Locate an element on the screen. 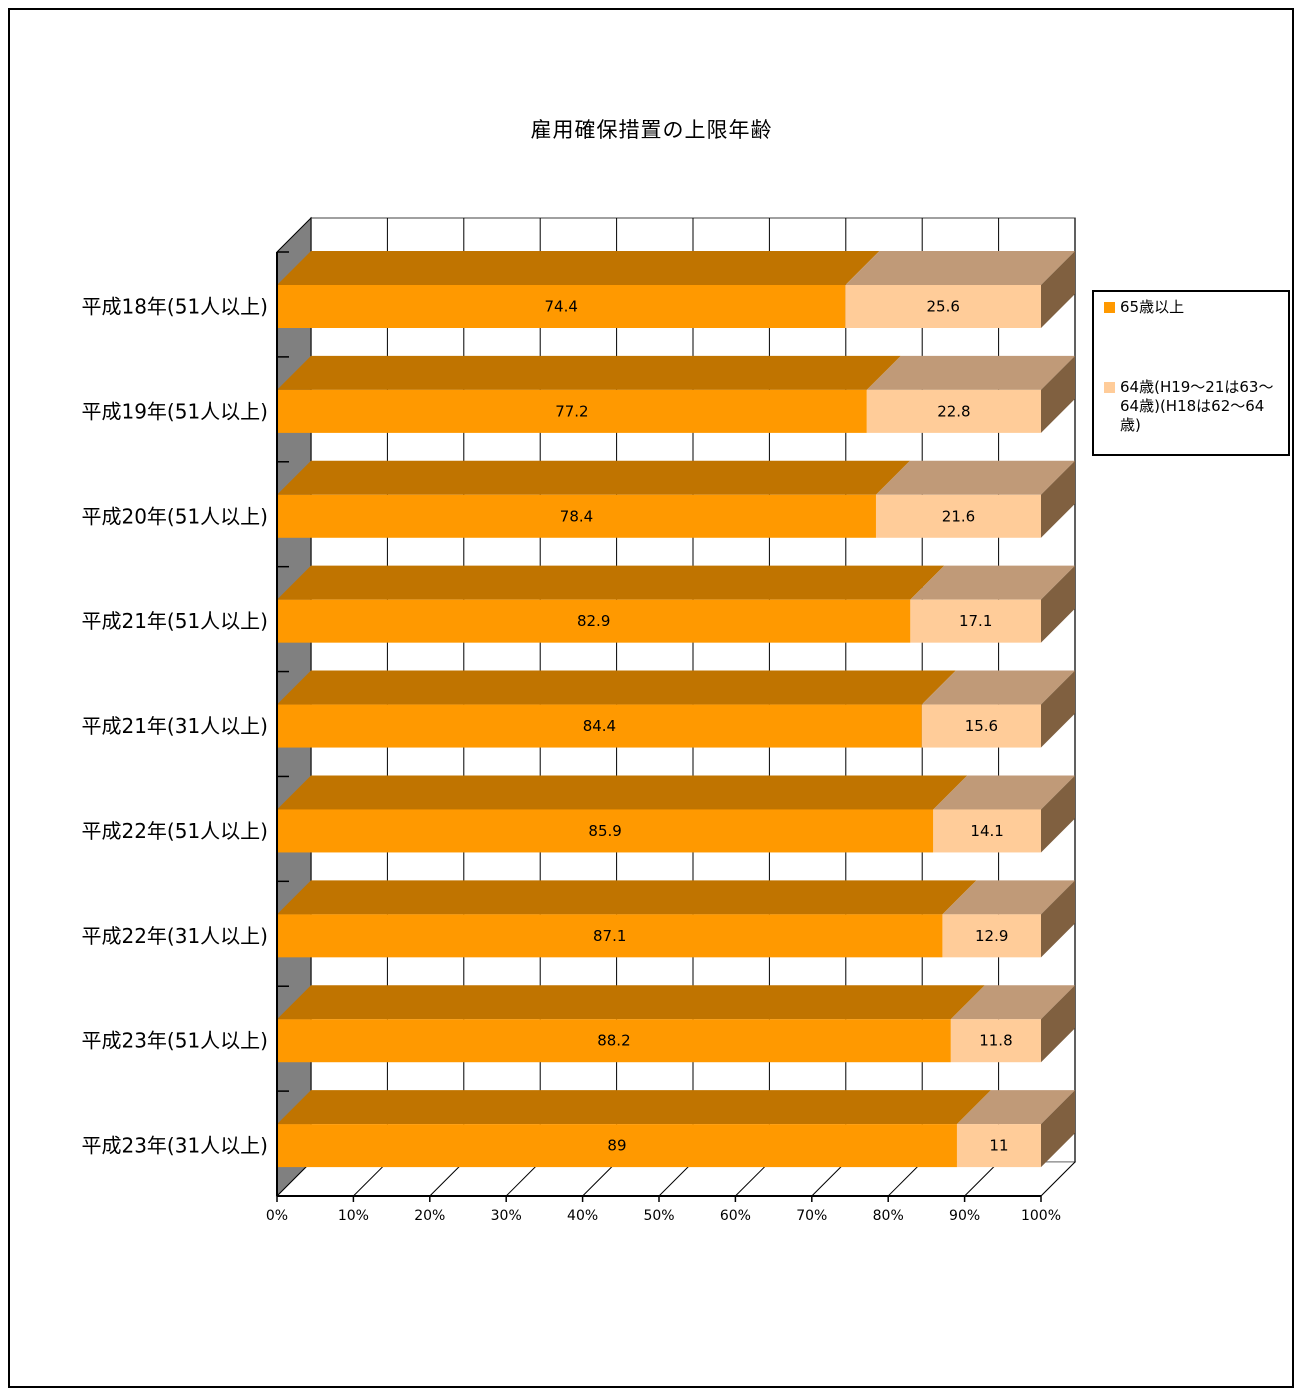 This screenshot has width=1303, height=1388. data-label-series-1: 74.4 is located at coordinates (561, 307).